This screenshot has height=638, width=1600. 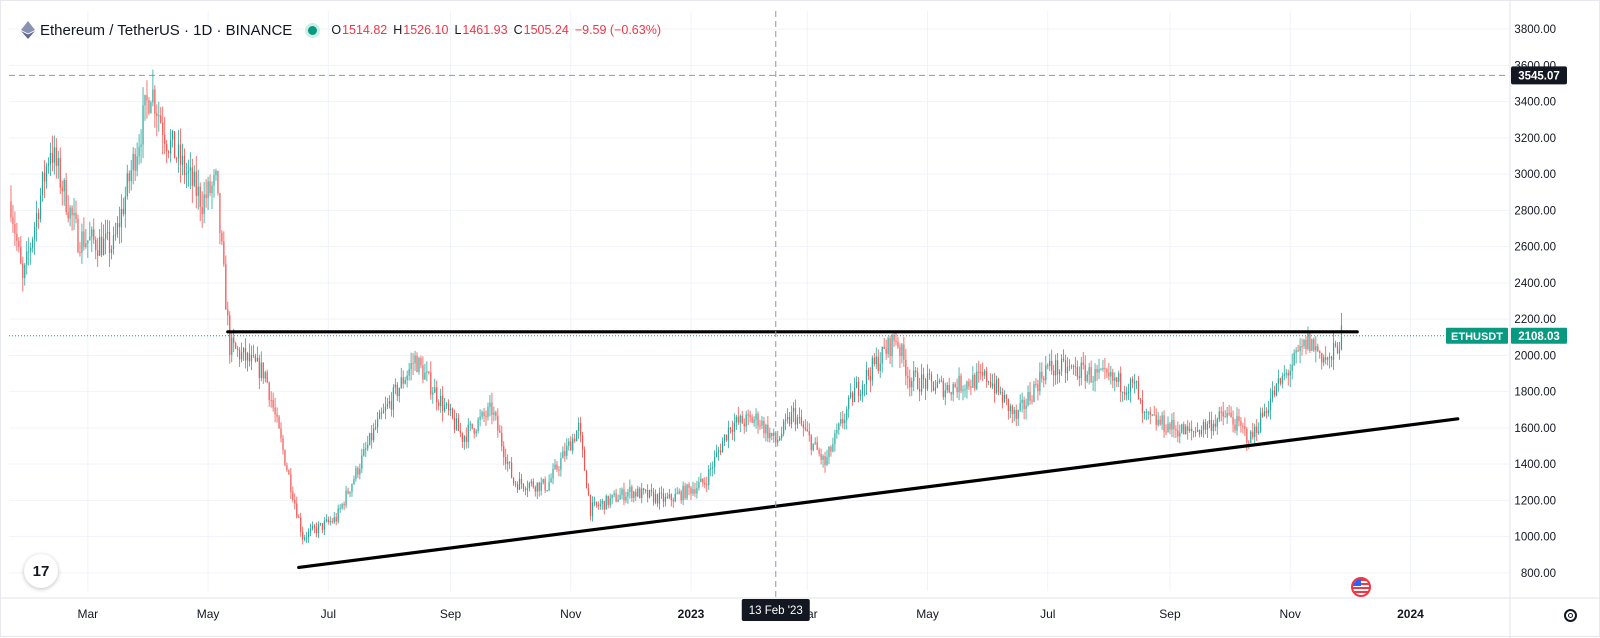 I want to click on time-tick-label: Sep, so click(x=1170, y=614).